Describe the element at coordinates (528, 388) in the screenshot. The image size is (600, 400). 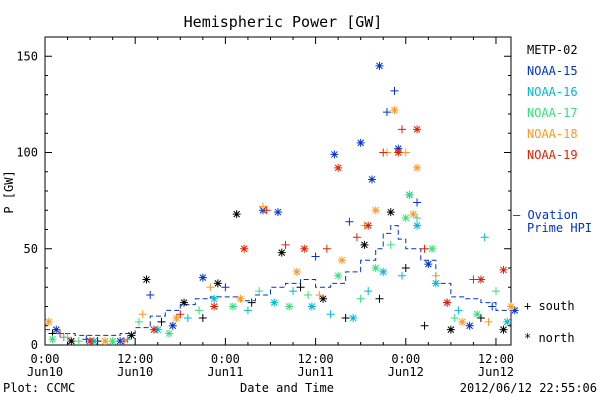
I see `plot-timestamp: 2012/06/12 22:55:06` at that location.